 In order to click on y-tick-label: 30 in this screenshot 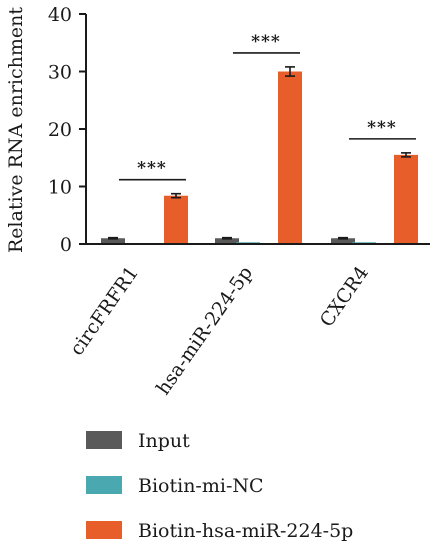, I will do `click(60, 73)`.